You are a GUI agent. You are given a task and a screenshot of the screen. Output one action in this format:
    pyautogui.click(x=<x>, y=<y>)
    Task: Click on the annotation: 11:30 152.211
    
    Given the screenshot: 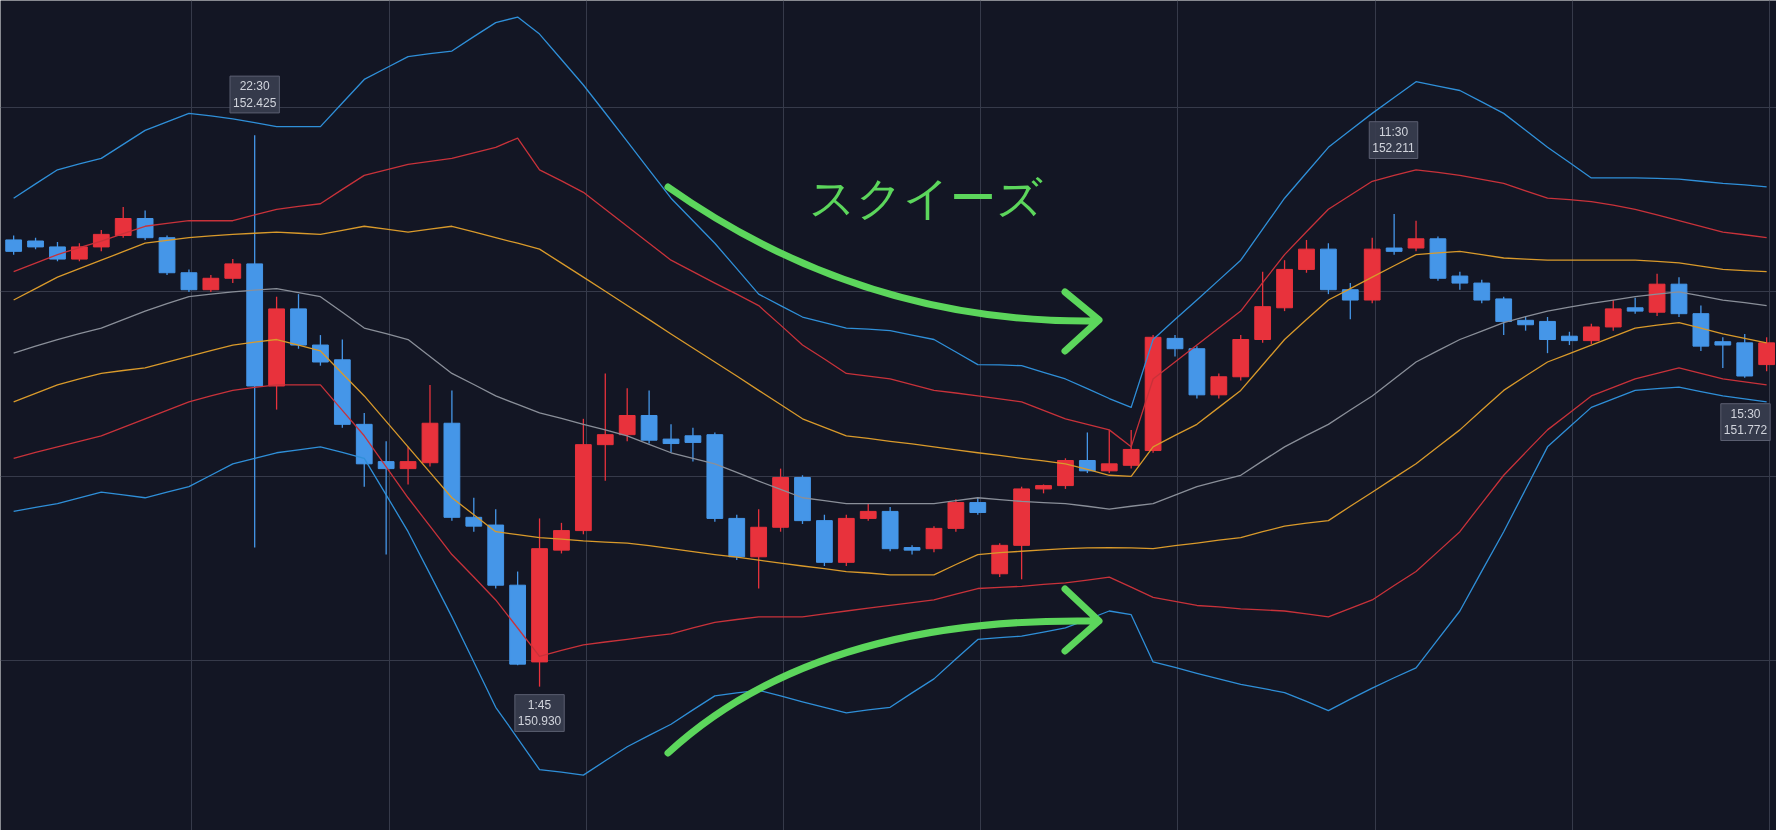 What is the action you would take?
    pyautogui.click(x=1394, y=140)
    